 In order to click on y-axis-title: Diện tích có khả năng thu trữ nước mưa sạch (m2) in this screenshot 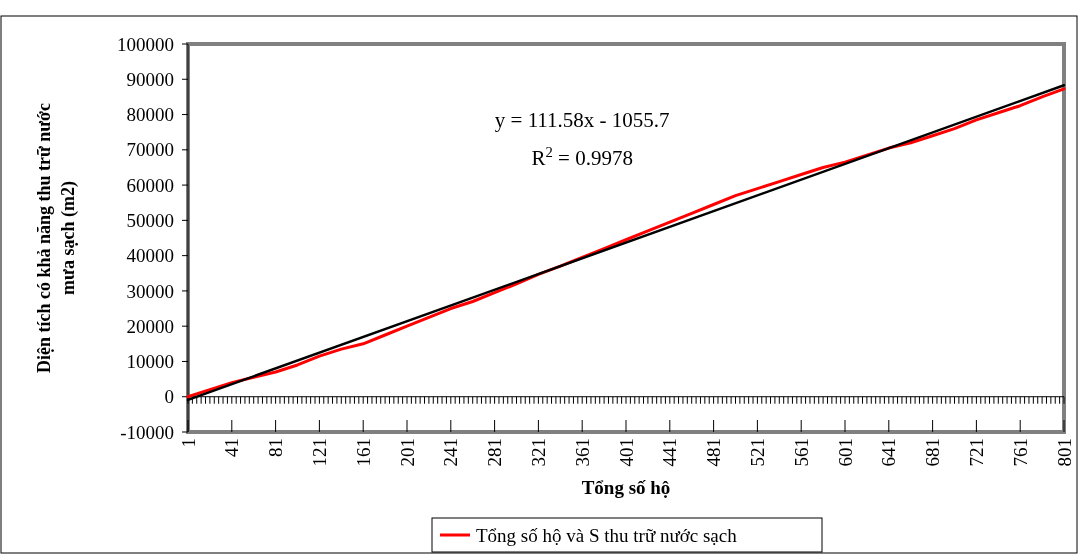, I will do `click(56, 238)`.